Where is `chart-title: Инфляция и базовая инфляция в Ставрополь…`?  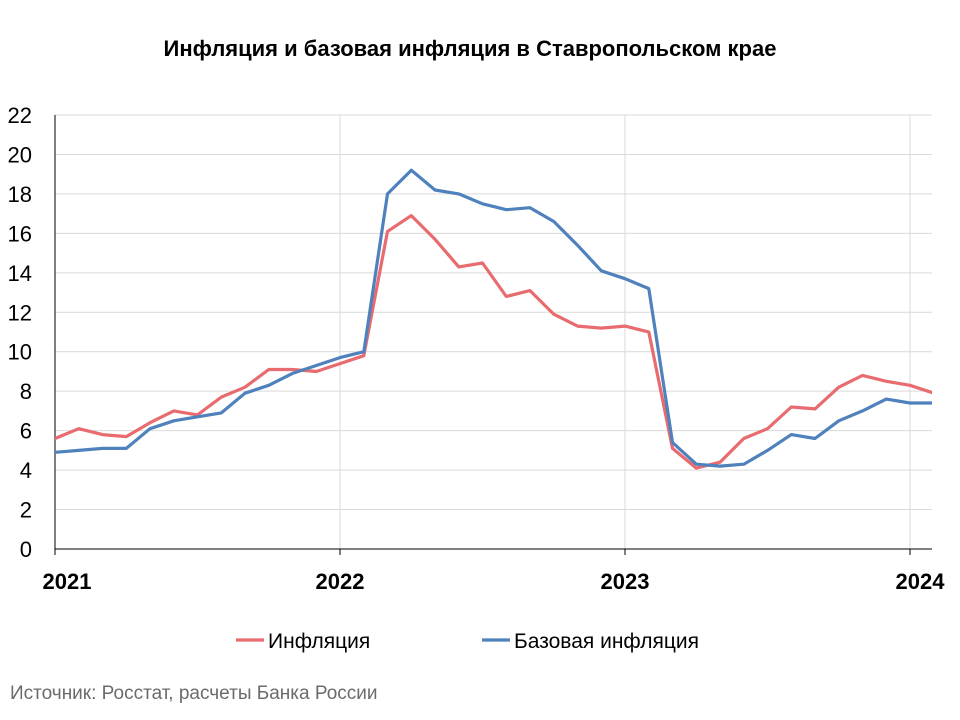
chart-title: Инфляция и базовая инфляция в Ставрополь… is located at coordinates (470, 48).